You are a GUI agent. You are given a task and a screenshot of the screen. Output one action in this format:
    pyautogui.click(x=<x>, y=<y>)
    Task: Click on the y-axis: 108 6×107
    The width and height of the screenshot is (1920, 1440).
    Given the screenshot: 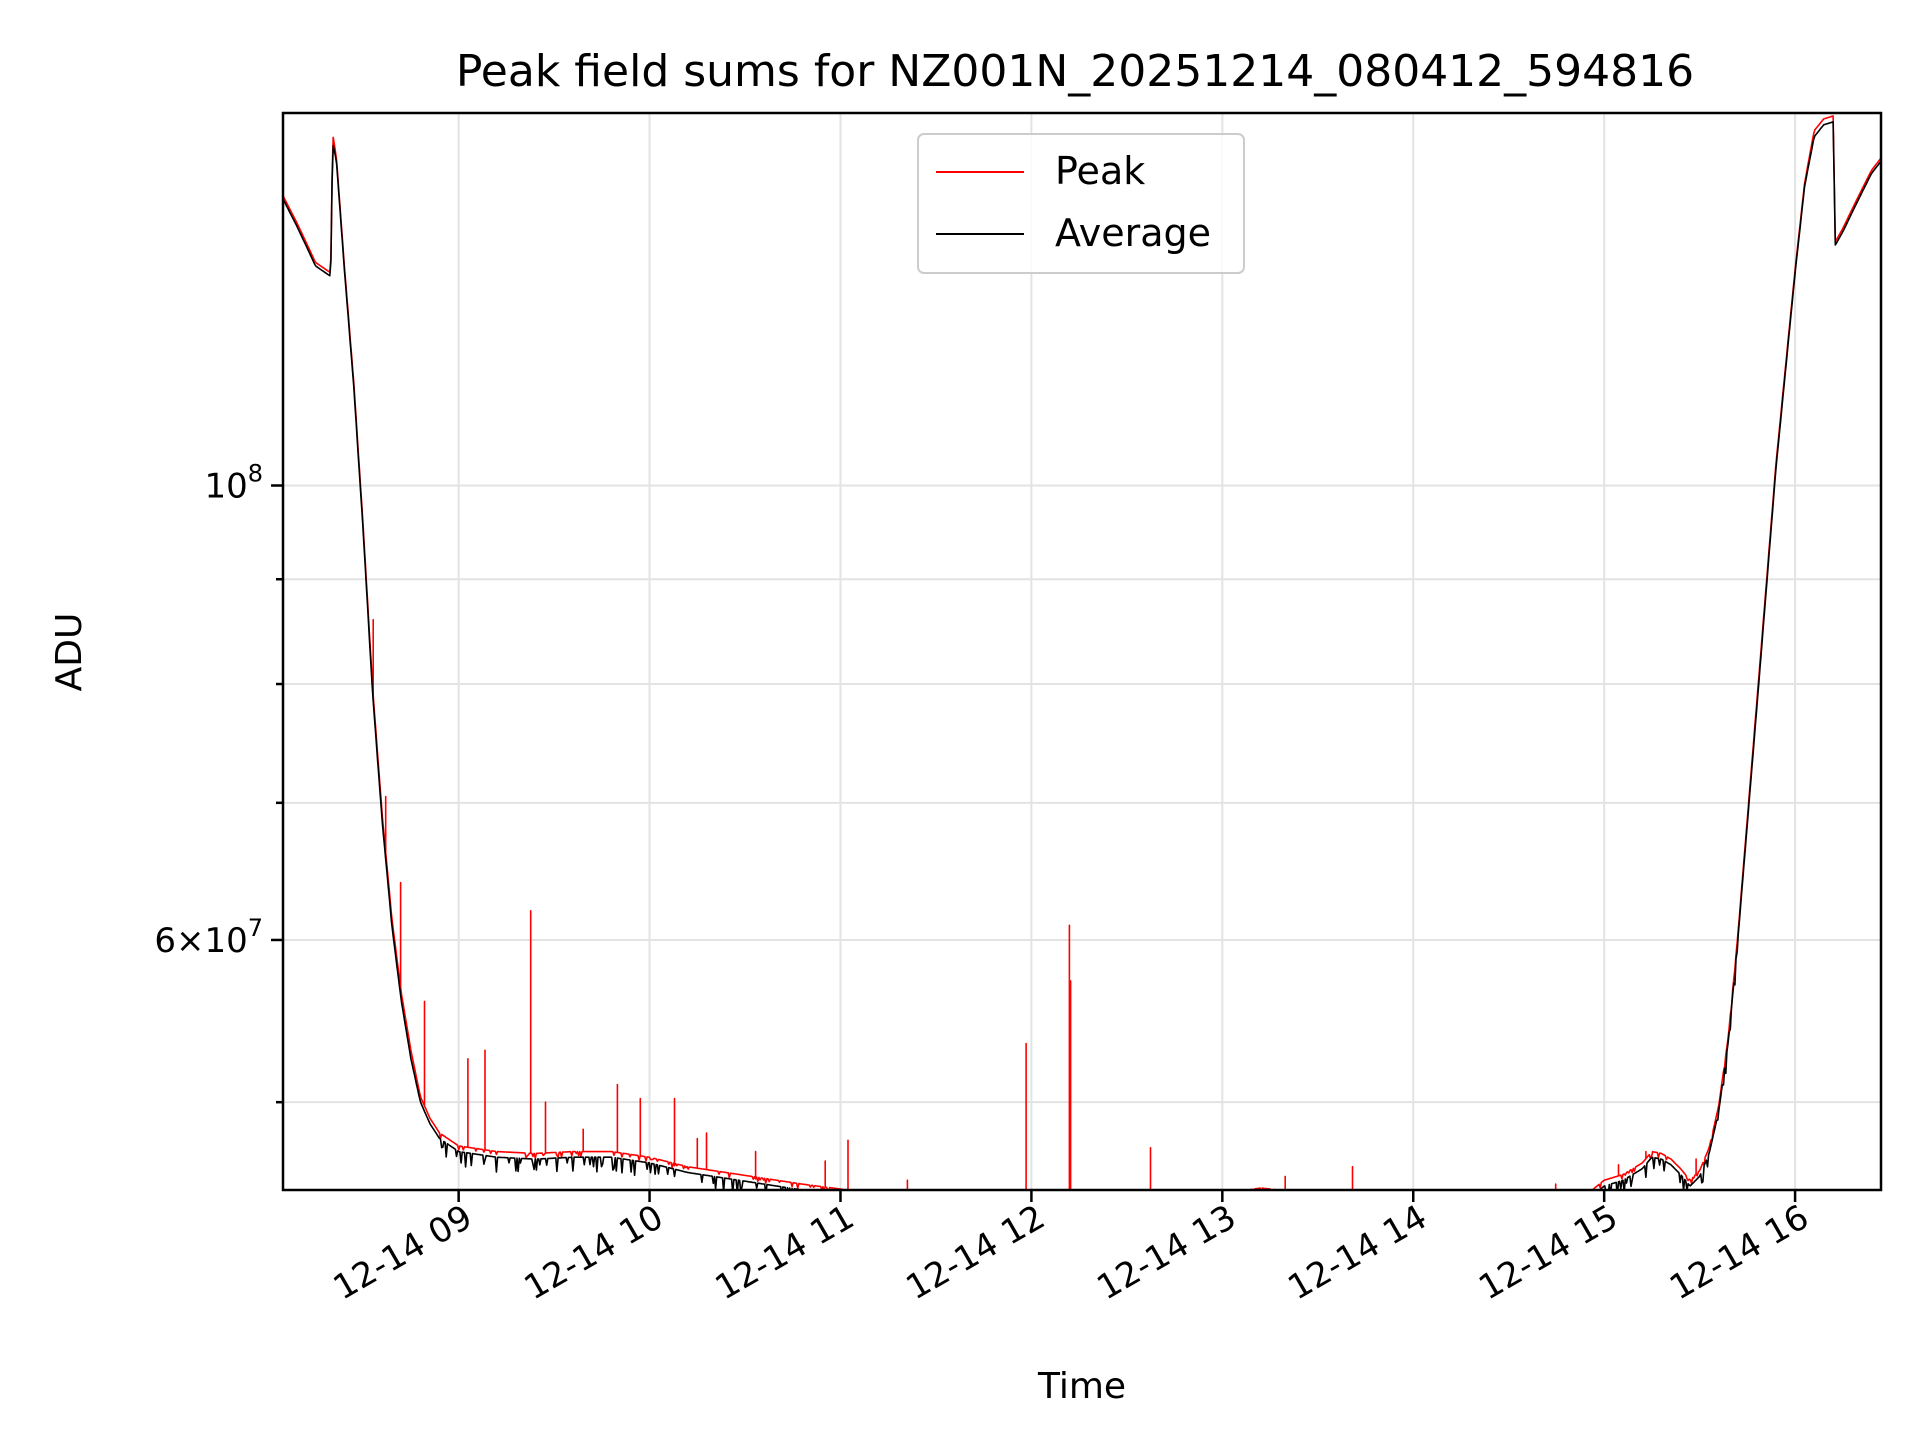 What is the action you would take?
    pyautogui.click(x=218, y=782)
    